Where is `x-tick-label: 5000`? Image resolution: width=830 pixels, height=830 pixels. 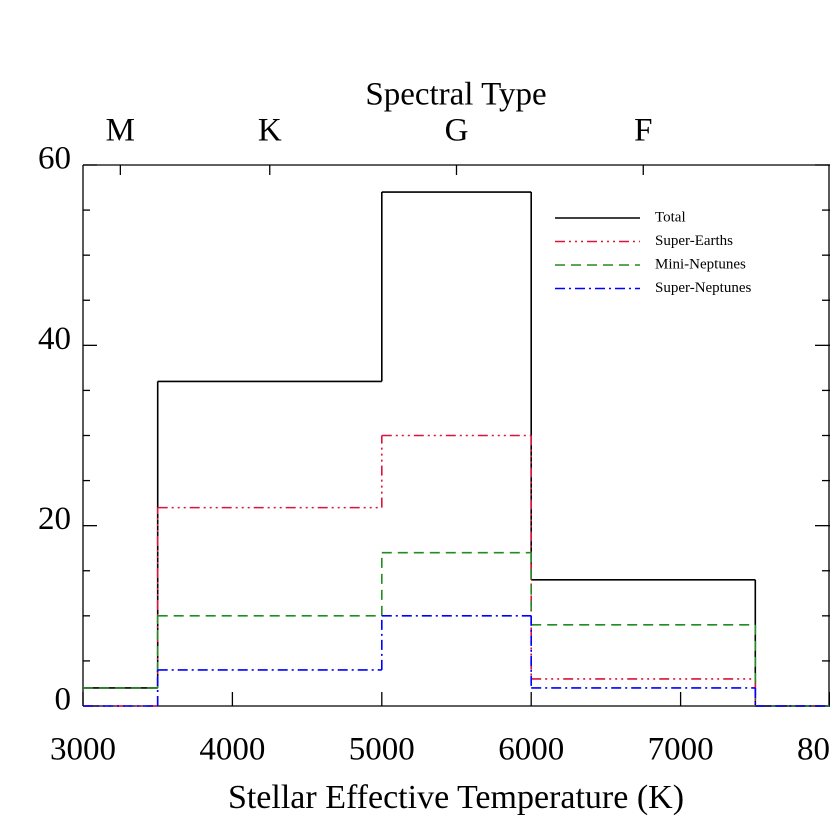 x-tick-label: 5000 is located at coordinates (382, 750).